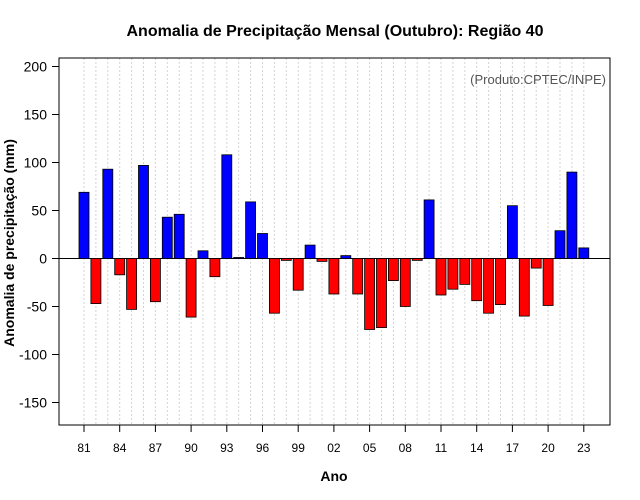 The width and height of the screenshot is (640, 500). I want to click on y-tick-label: 50, so click(39, 211).